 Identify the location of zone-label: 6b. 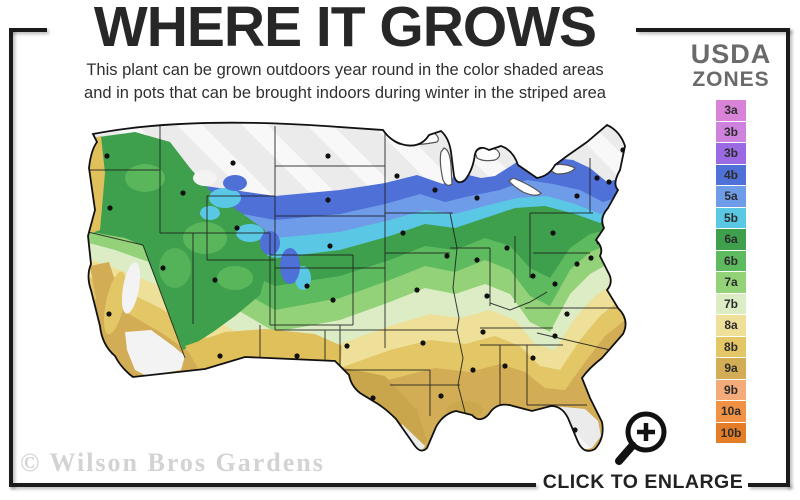
(730, 260).